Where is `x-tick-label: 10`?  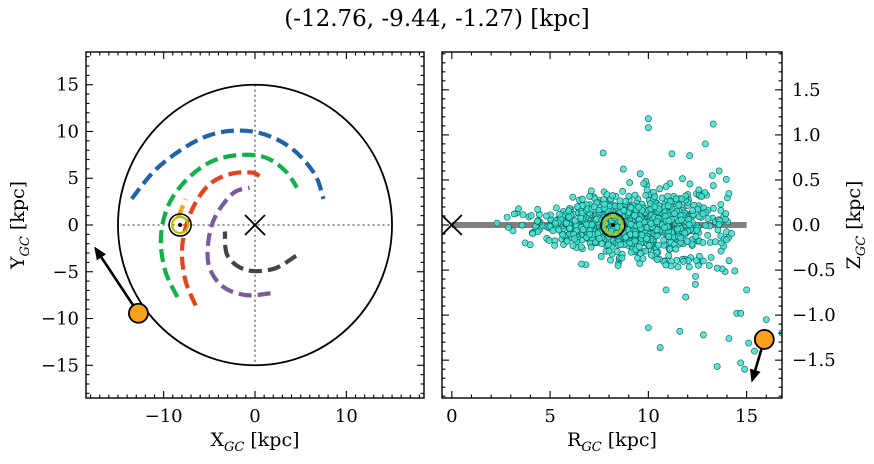
x-tick-label: 10 is located at coordinates (648, 416).